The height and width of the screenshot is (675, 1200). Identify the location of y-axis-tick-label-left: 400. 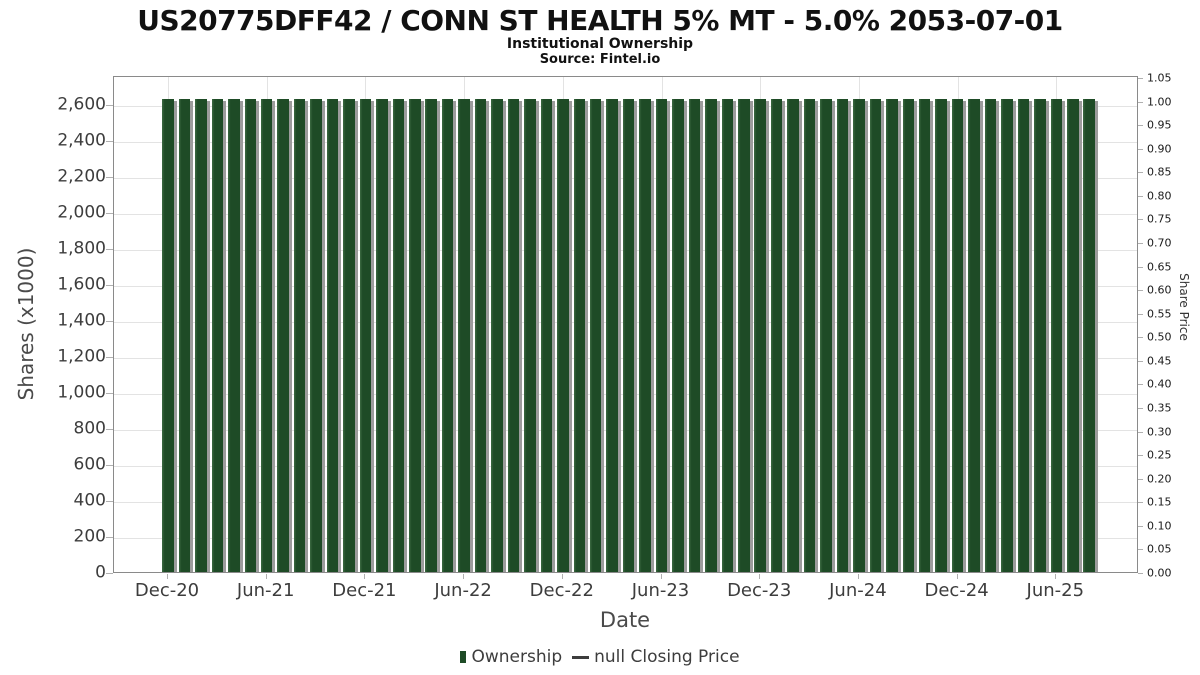
(89, 500).